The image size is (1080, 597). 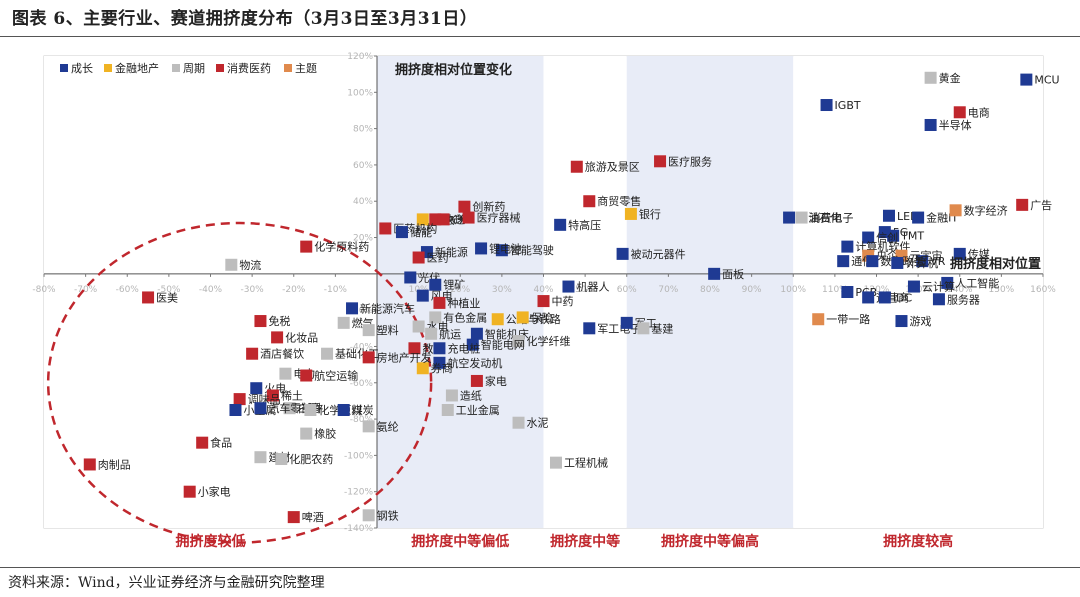 I want to click on point-label-35: 元宇宙, so click(x=925, y=256).